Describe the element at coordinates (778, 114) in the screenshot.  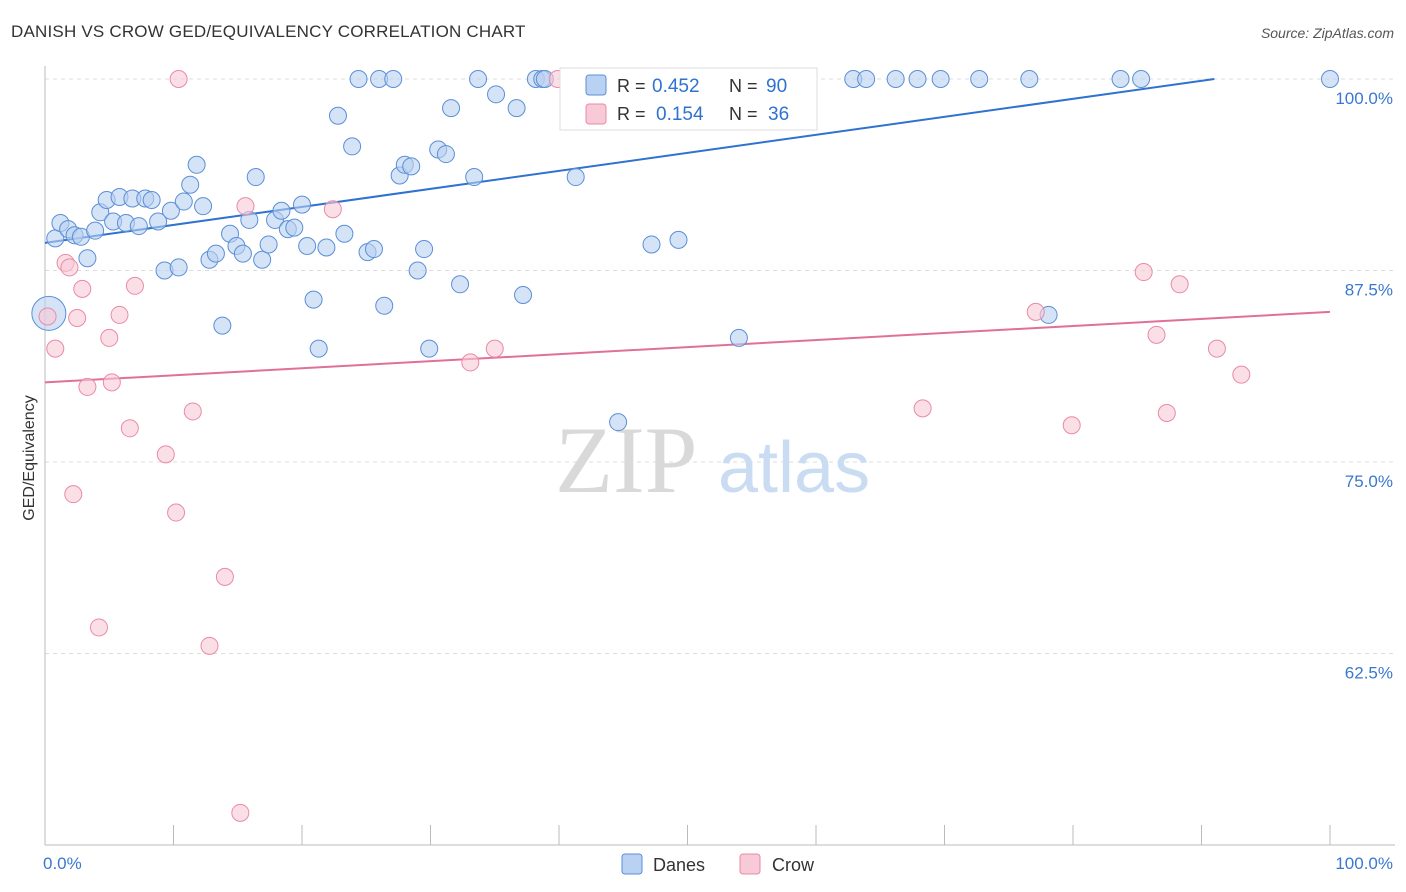
I see `crow-n-value: 36` at that location.